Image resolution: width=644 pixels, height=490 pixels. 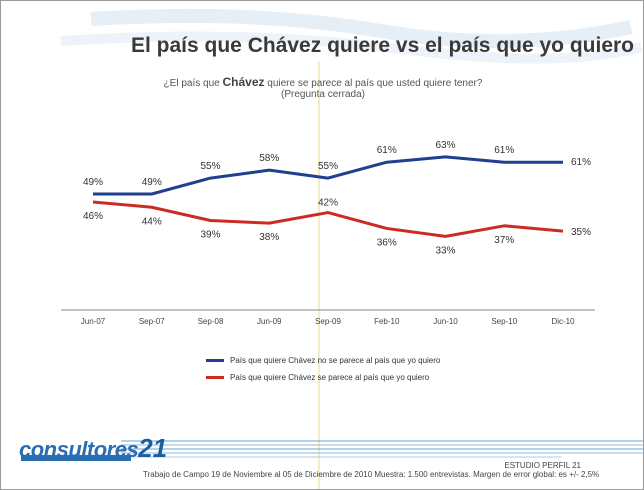 I want to click on x-tick-label: Jun-09, so click(x=269, y=321).